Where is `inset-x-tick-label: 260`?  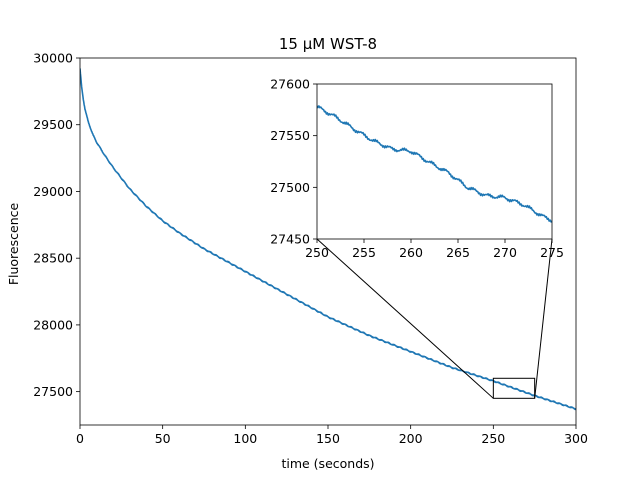 inset-x-tick-label: 260 is located at coordinates (411, 252).